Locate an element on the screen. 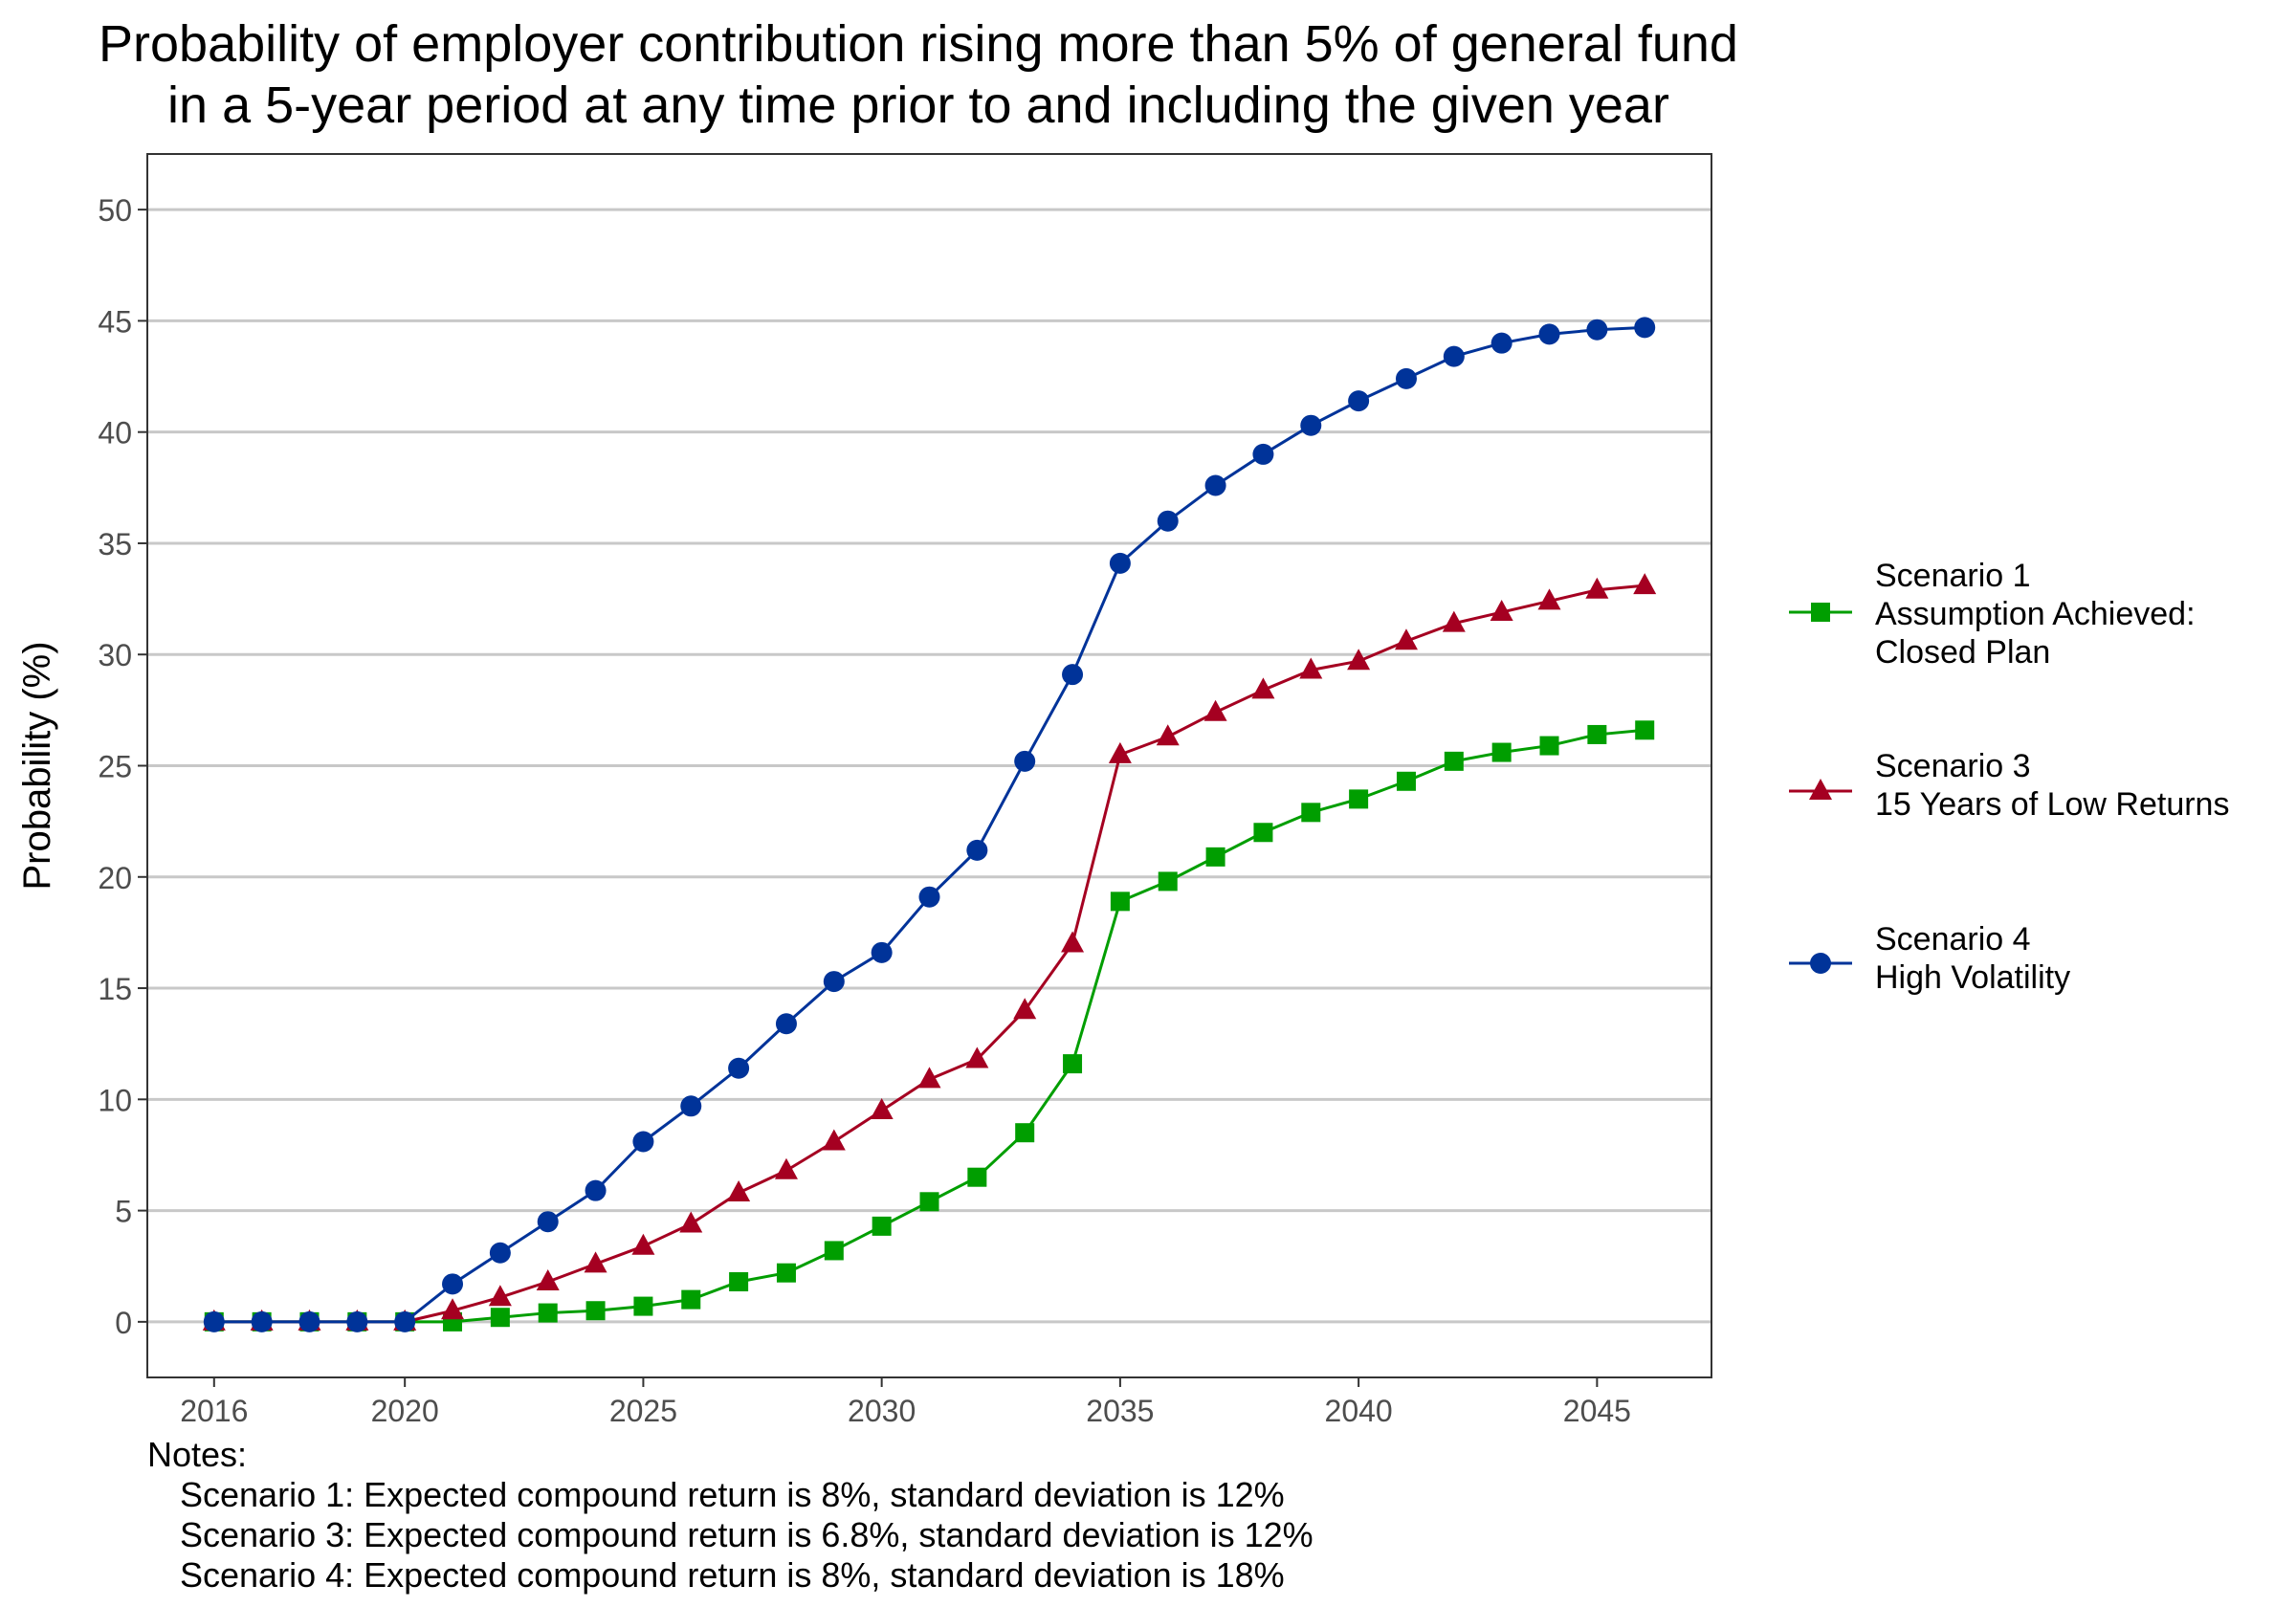  x-tick-label: 2016 is located at coordinates (214, 1411).